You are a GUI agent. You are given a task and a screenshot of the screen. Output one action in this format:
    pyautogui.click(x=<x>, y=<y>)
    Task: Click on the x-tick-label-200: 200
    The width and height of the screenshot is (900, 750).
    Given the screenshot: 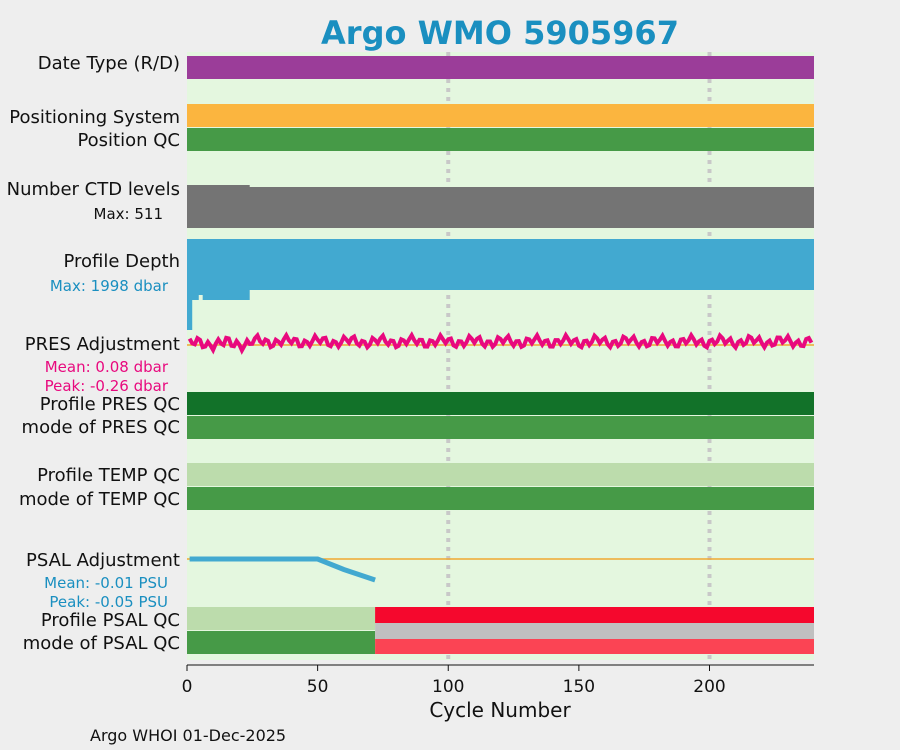 What is the action you would take?
    pyautogui.click(x=709, y=687)
    